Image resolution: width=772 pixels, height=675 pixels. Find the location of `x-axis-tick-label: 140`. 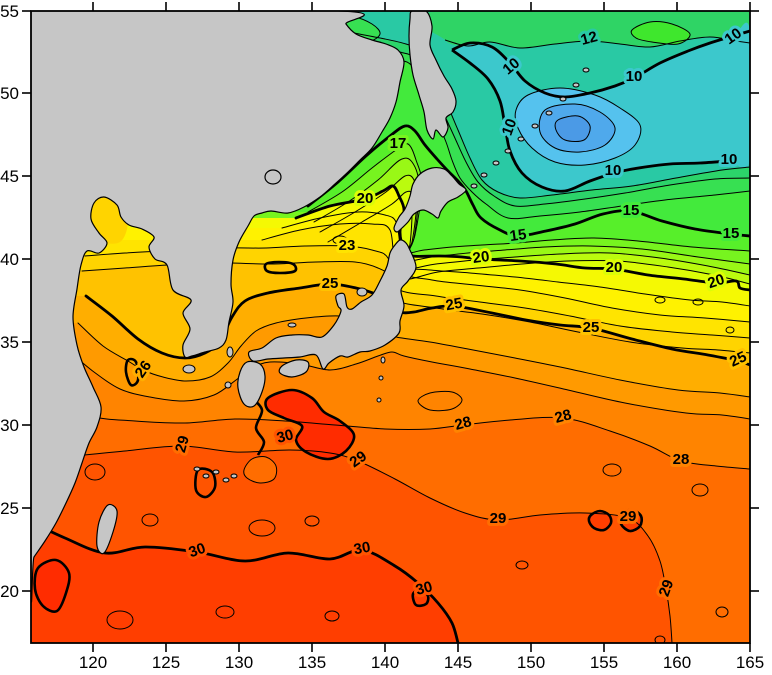

x-axis-tick-label: 140 is located at coordinates (385, 662).